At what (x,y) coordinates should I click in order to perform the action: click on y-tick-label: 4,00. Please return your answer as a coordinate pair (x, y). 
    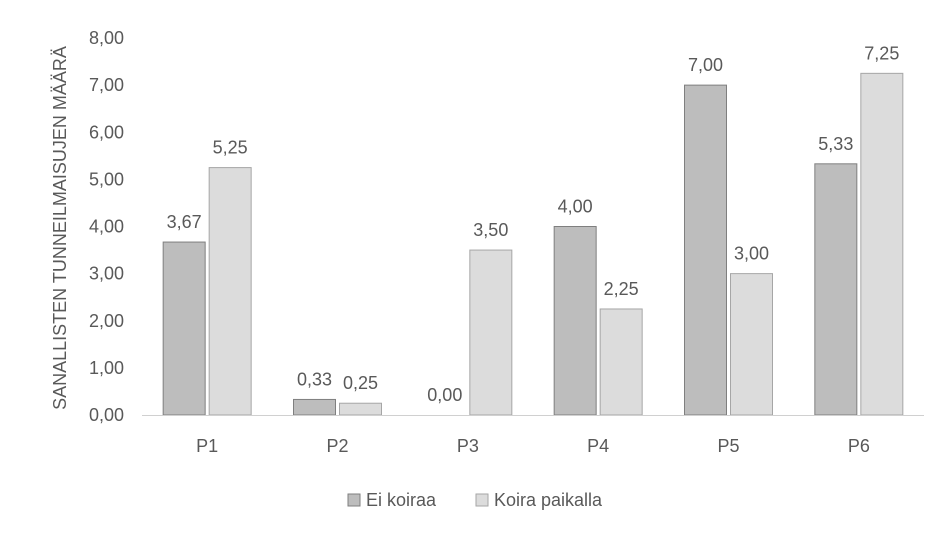
    Looking at the image, I should click on (106, 227).